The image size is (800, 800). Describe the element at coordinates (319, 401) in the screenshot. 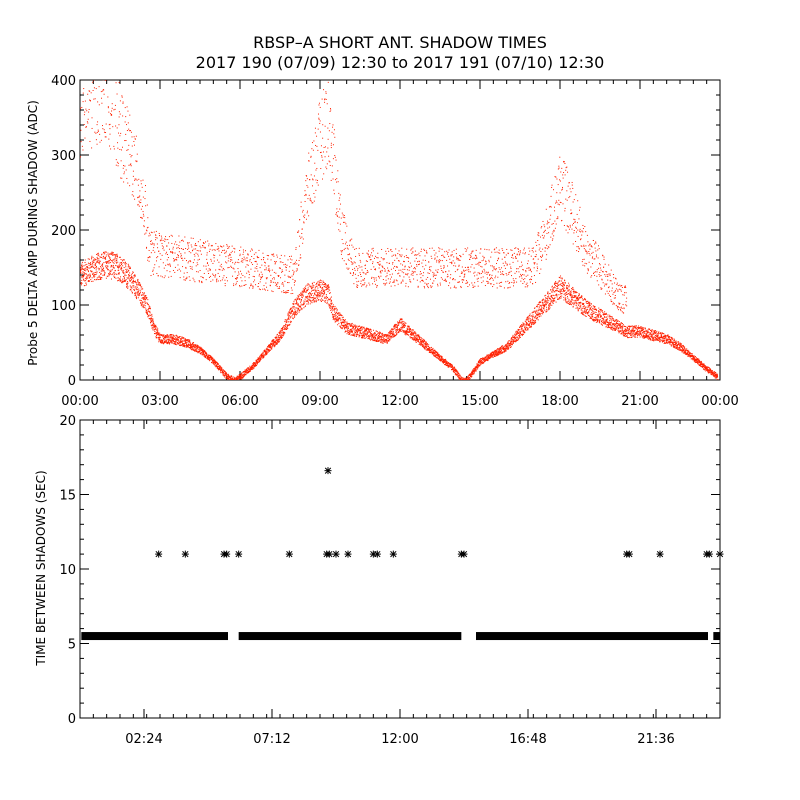

I see `x-tick-label: 09:00` at that location.